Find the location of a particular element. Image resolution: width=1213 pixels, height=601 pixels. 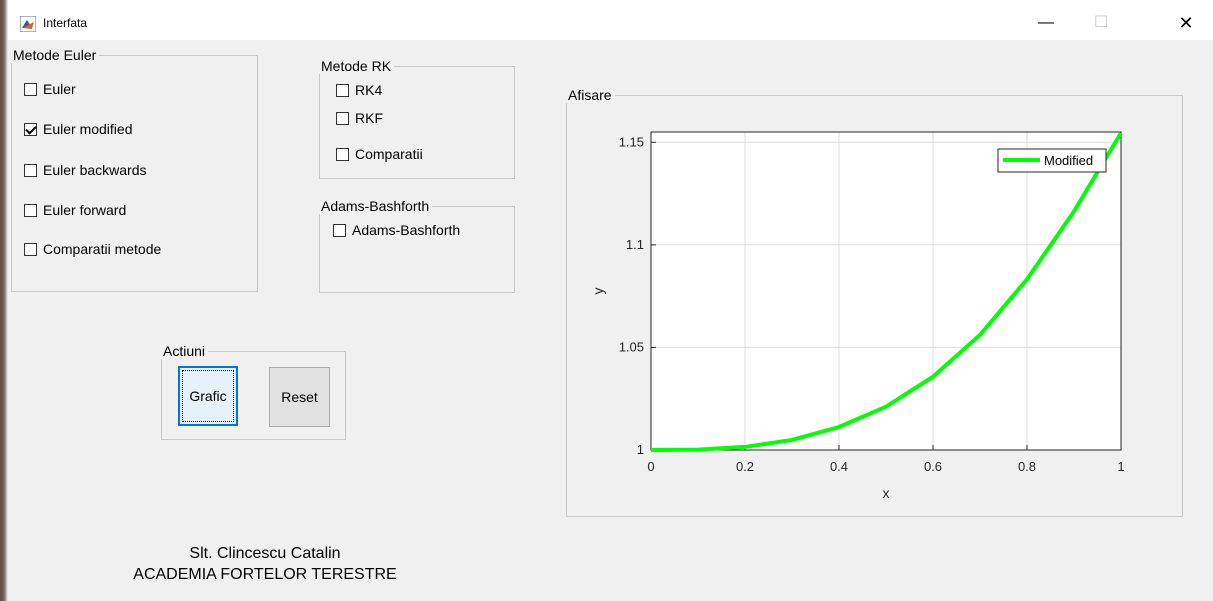

checkbox-euler: Euler is located at coordinates (50, 89).